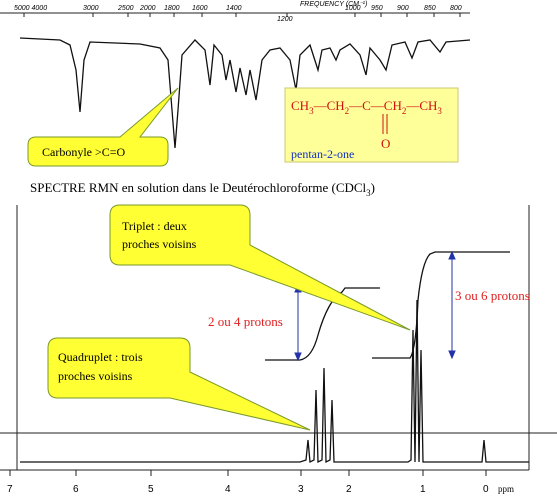 The width and height of the screenshot is (557, 500). I want to click on title-part: 3, so click(368, 193).